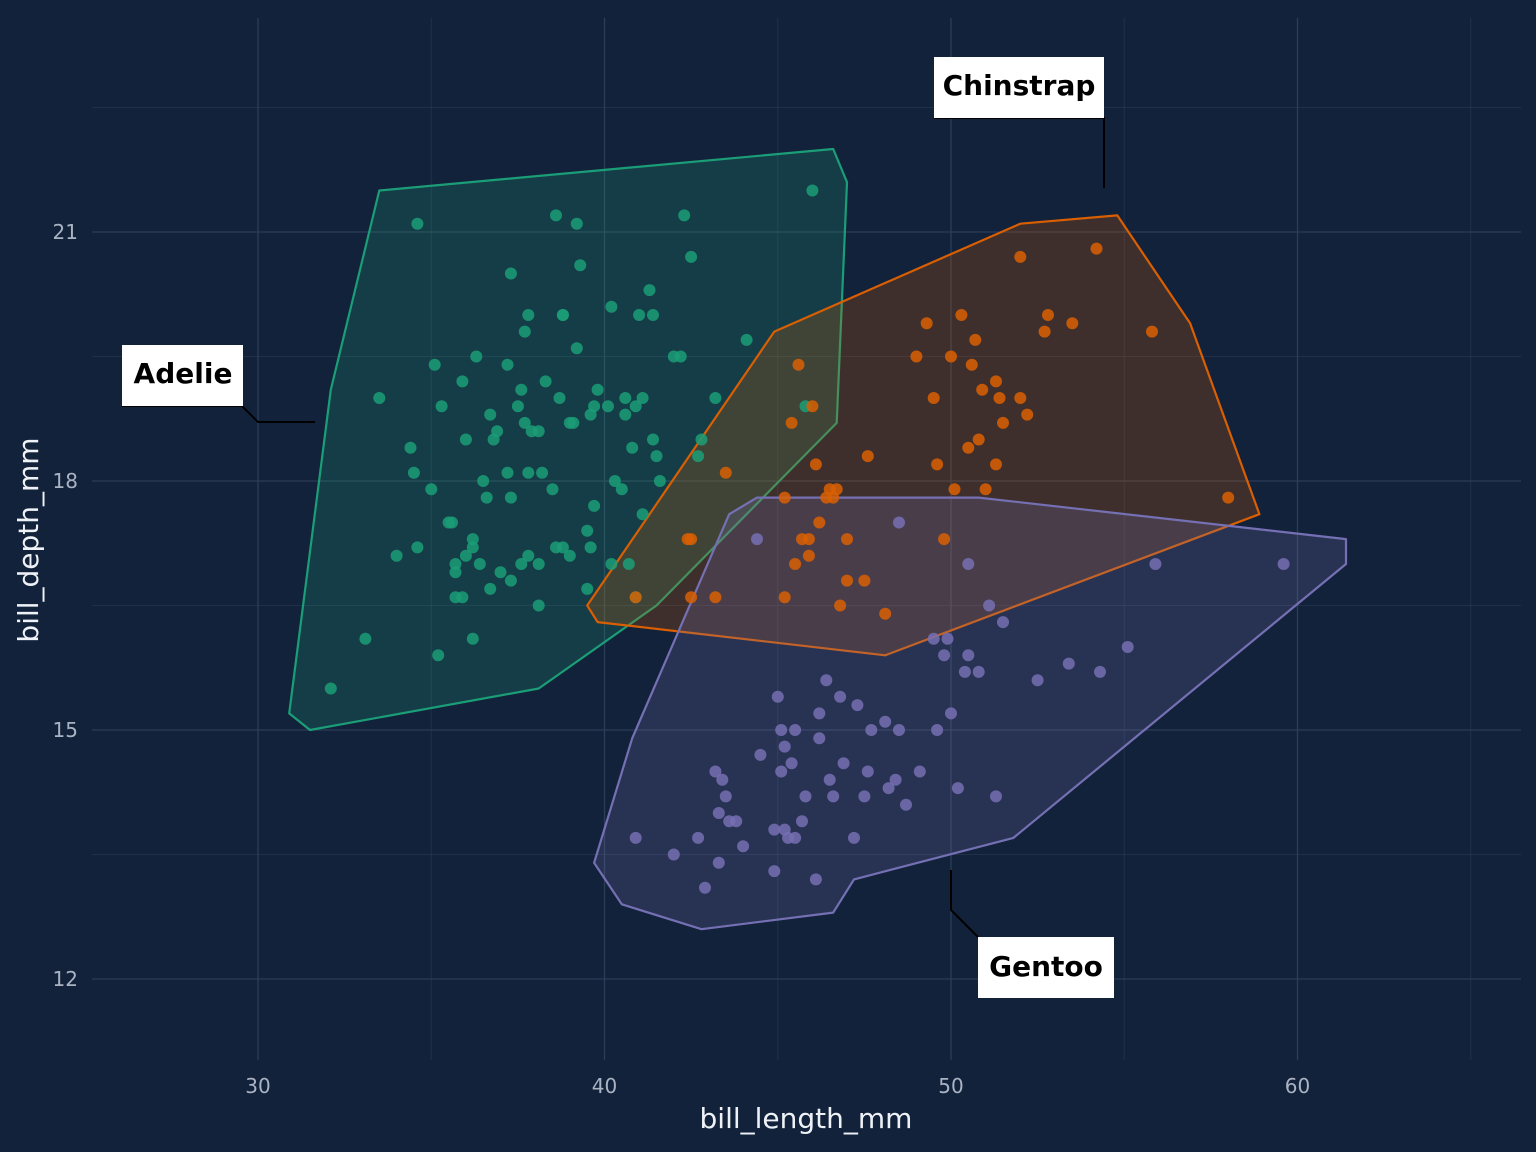 The width and height of the screenshot is (1536, 1152). Describe the element at coordinates (1019, 122) in the screenshot. I see `callout-chinstrap: Chinstrap` at that location.